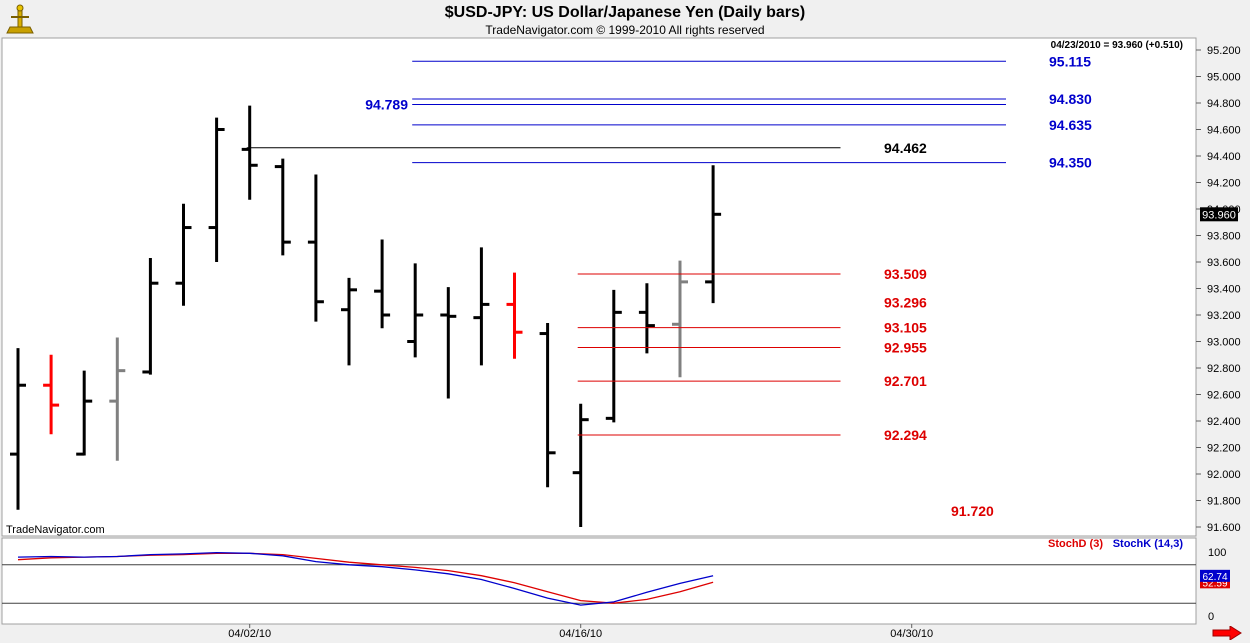 The image size is (1250, 643). What do you see at coordinates (1224, 422) in the screenshot?
I see `y-tick-label: 92.400` at bounding box center [1224, 422].